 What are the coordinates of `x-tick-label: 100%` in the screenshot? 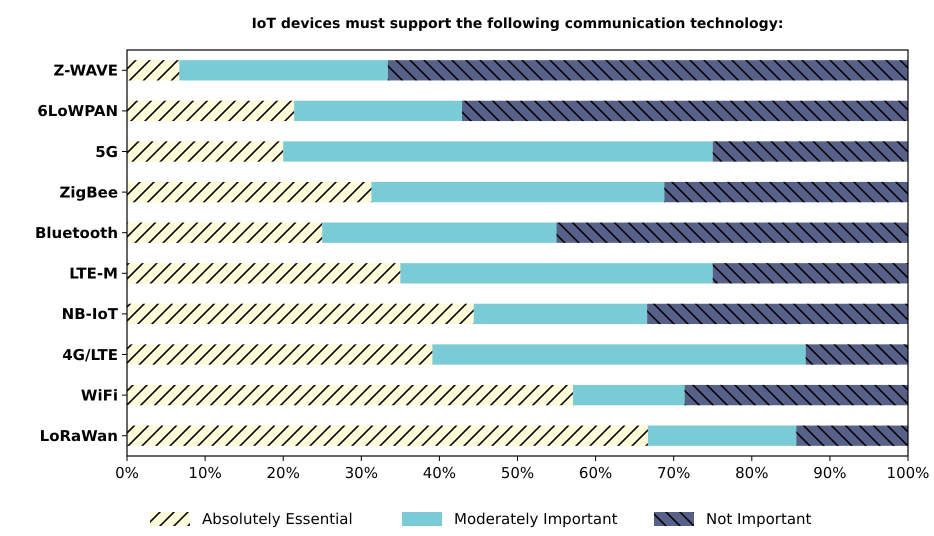 It's located at (908, 473).